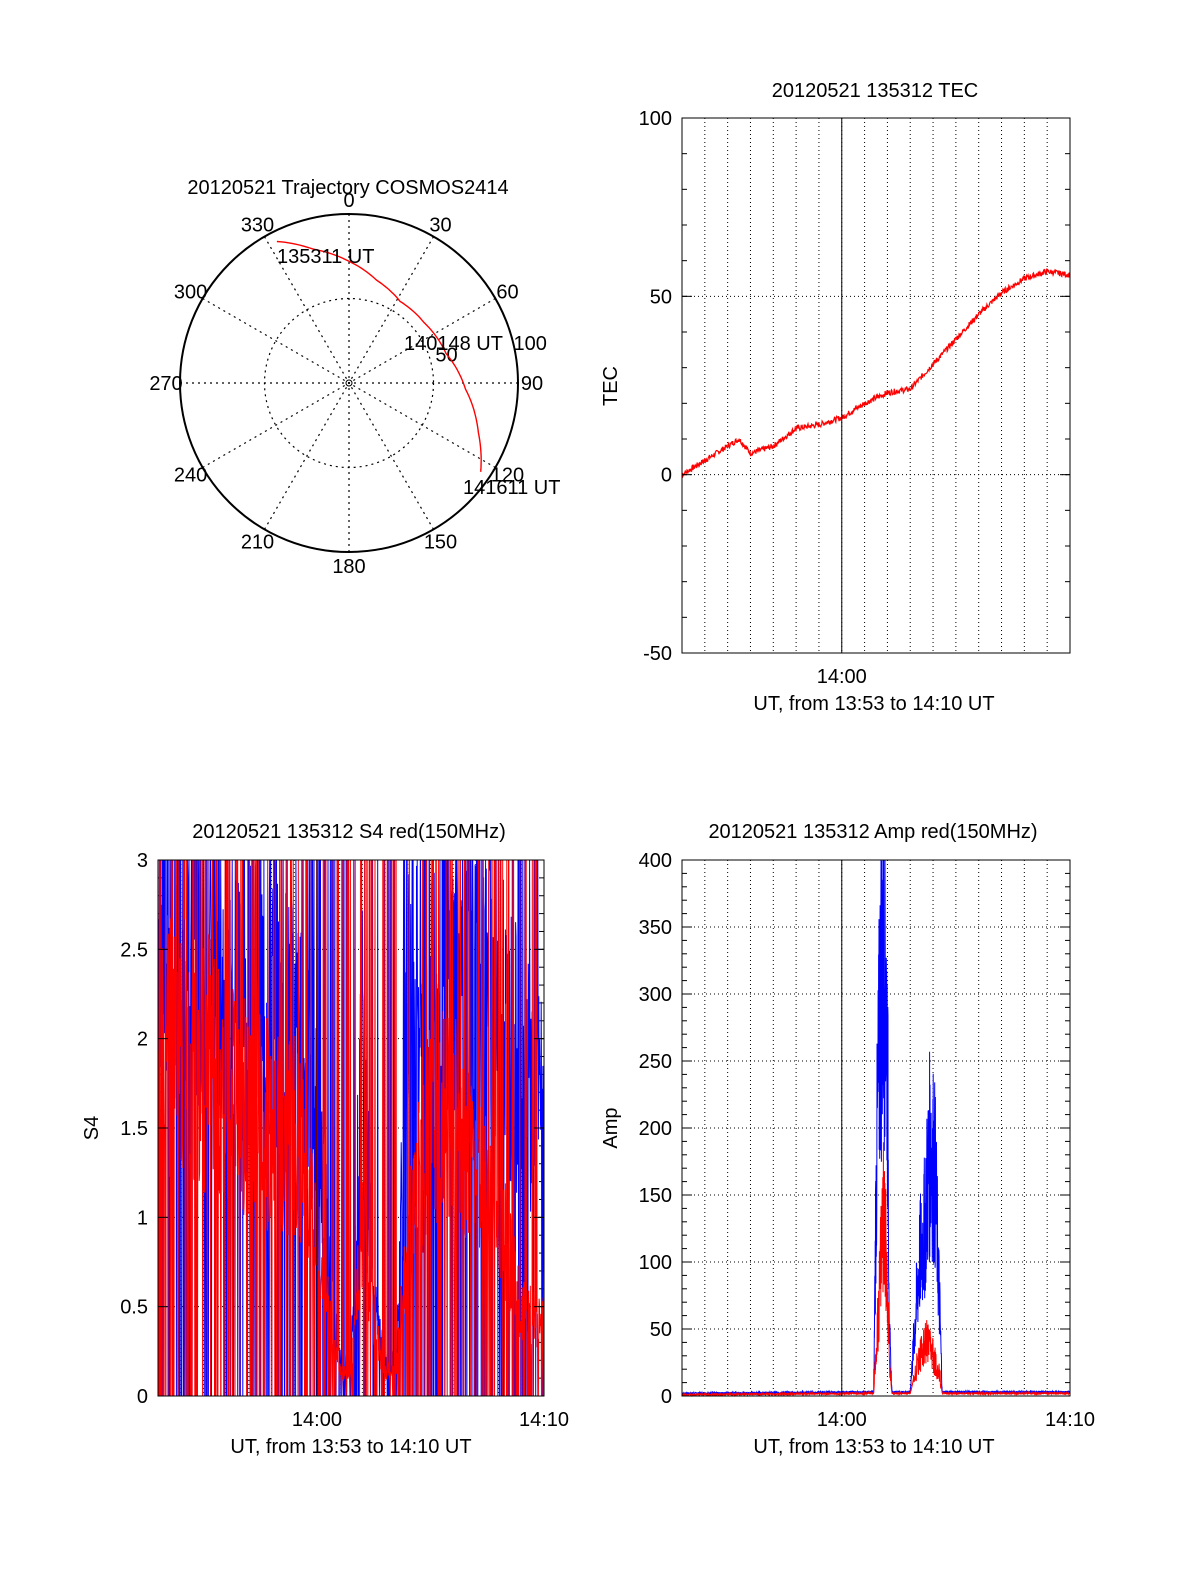  I want to click on trajectory-start-label: 135311 UT, so click(325, 257).